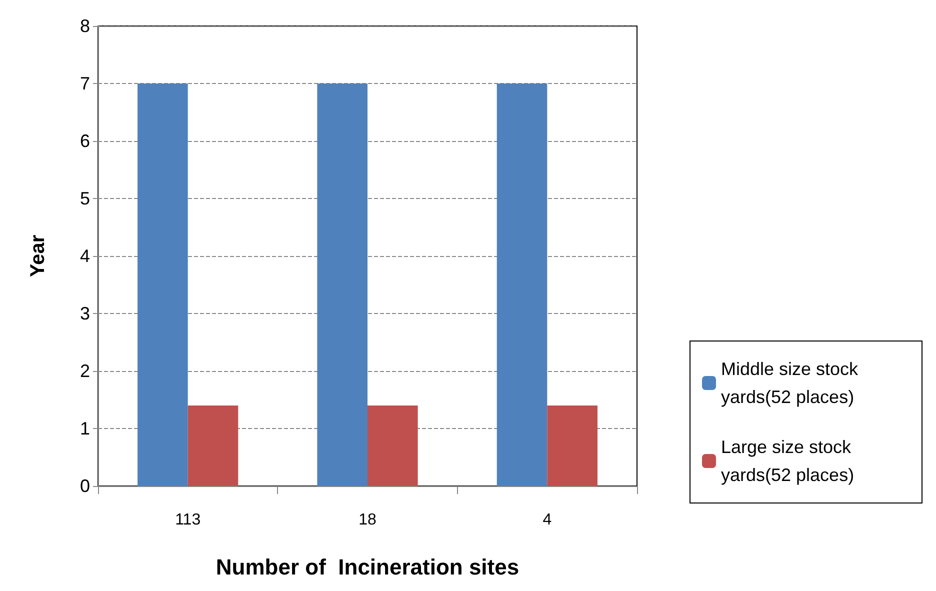 This screenshot has height=591, width=936. Describe the element at coordinates (85, 198) in the screenshot. I see `y-tick-label: 5` at that location.